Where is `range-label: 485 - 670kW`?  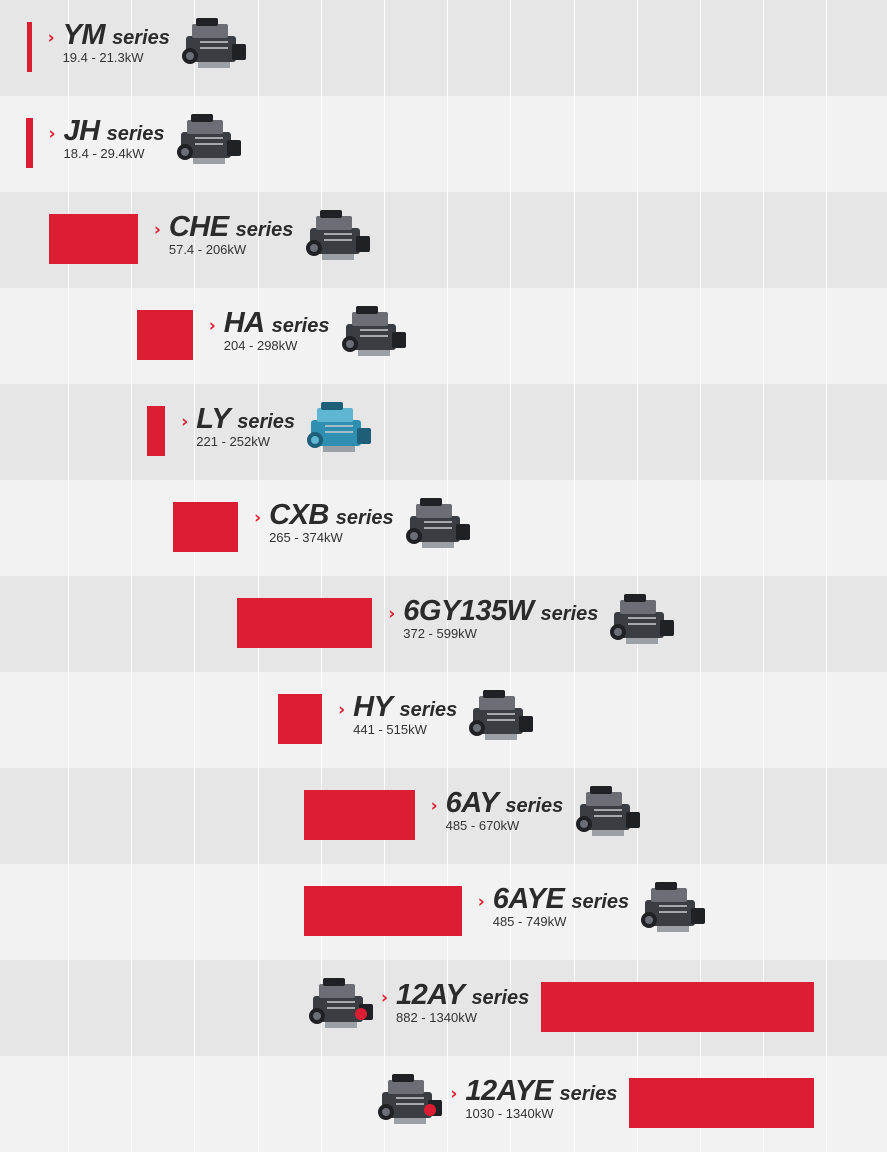 range-label: 485 - 670kW is located at coordinates (482, 825).